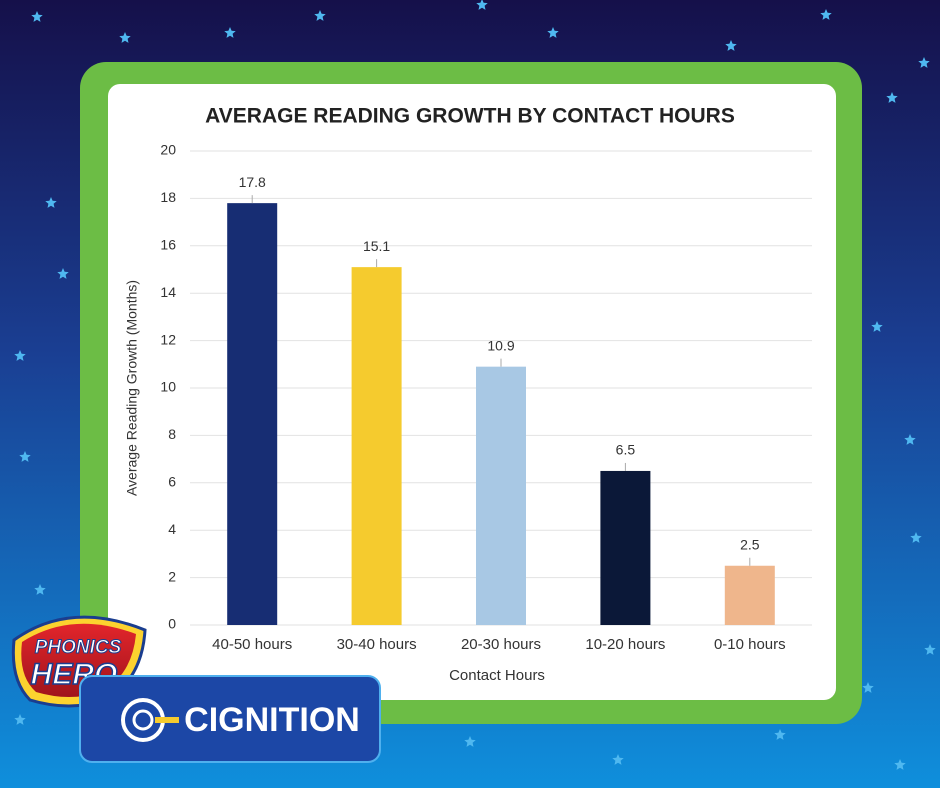 The image size is (940, 788). I want to click on y-tick-label: 8, so click(172, 434).